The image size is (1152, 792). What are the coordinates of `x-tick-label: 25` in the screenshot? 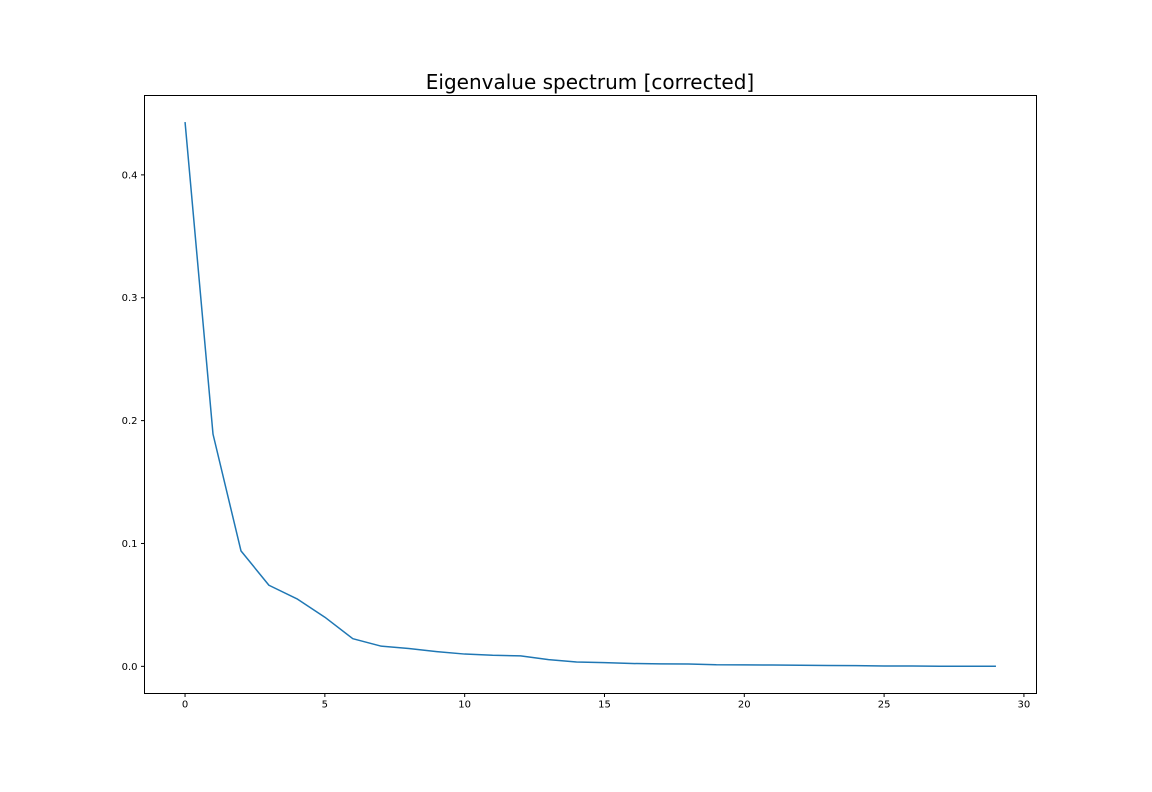 It's located at (884, 705).